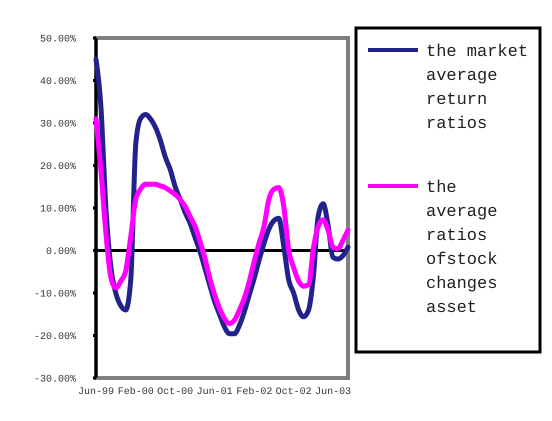 This screenshot has width=552, height=421. I want to click on y-tick-label: 0.00%, so click(61, 252).